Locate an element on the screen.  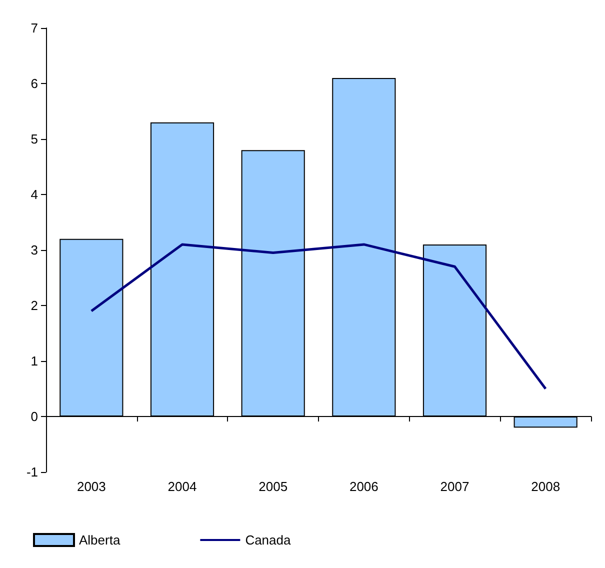
x-tick-label: 2004 is located at coordinates (182, 486).